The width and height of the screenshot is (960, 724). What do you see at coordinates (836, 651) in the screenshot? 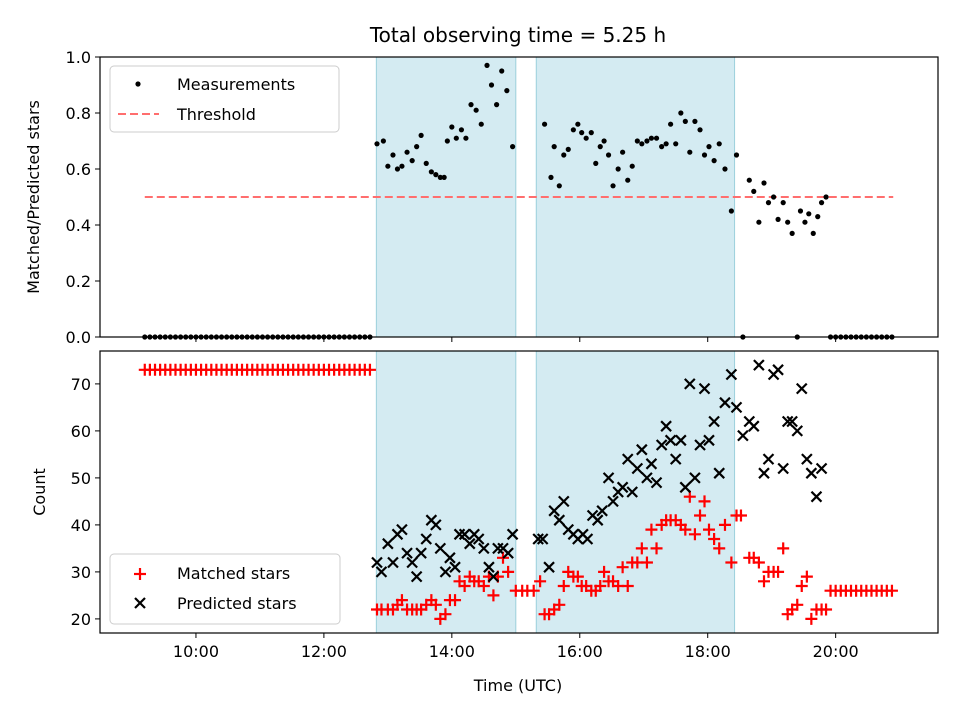
I see `x-tick-label: 20:00` at bounding box center [836, 651].